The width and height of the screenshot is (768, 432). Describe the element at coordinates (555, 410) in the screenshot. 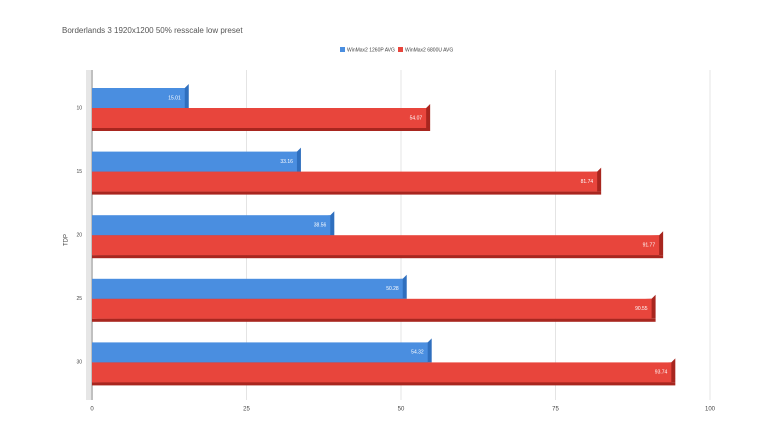

I see `x-tick-label: 75` at that location.